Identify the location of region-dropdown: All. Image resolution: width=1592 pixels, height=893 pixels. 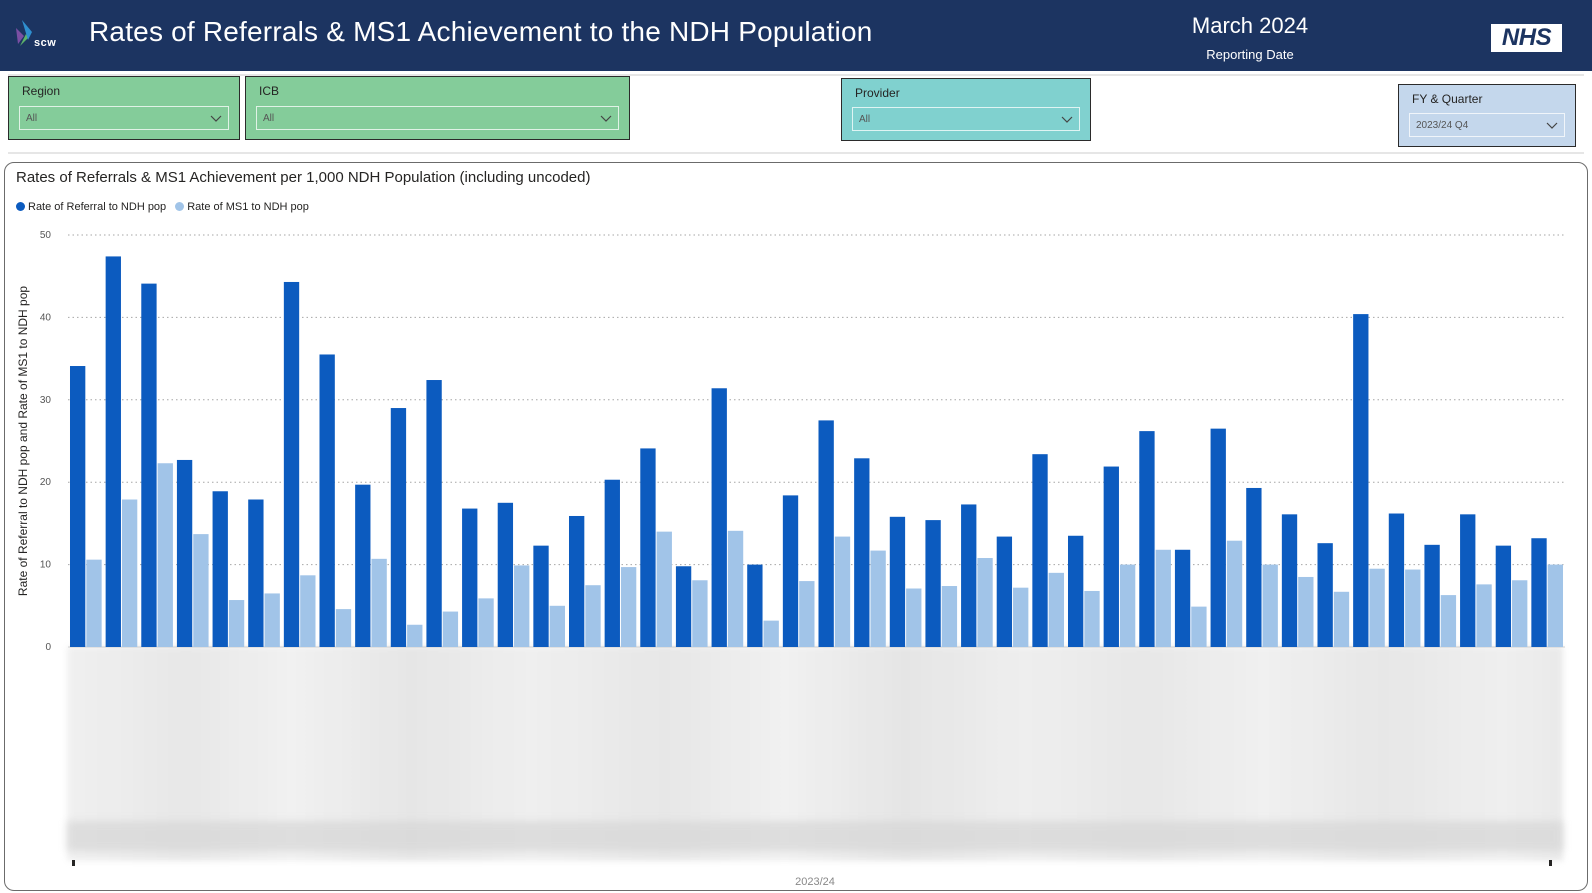
(124, 118).